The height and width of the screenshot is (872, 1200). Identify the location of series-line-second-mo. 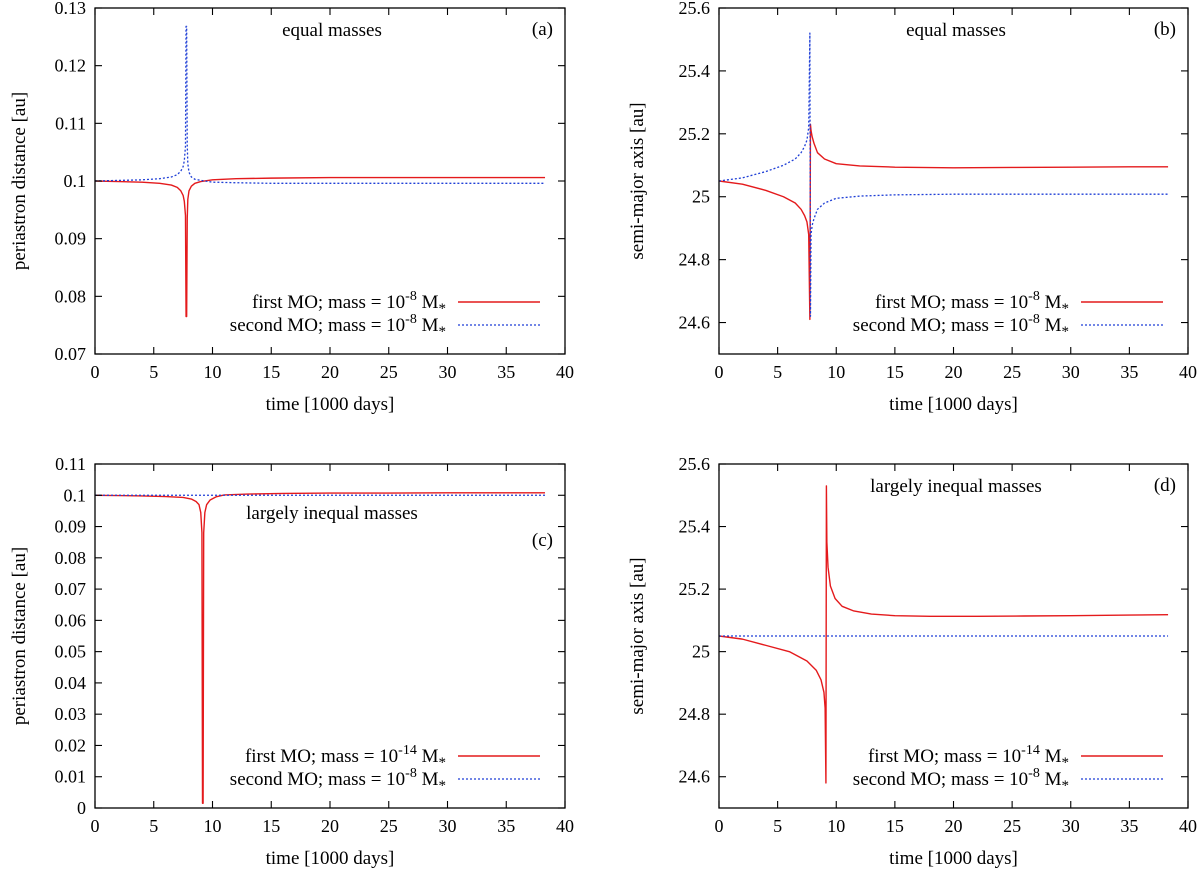
(944, 174).